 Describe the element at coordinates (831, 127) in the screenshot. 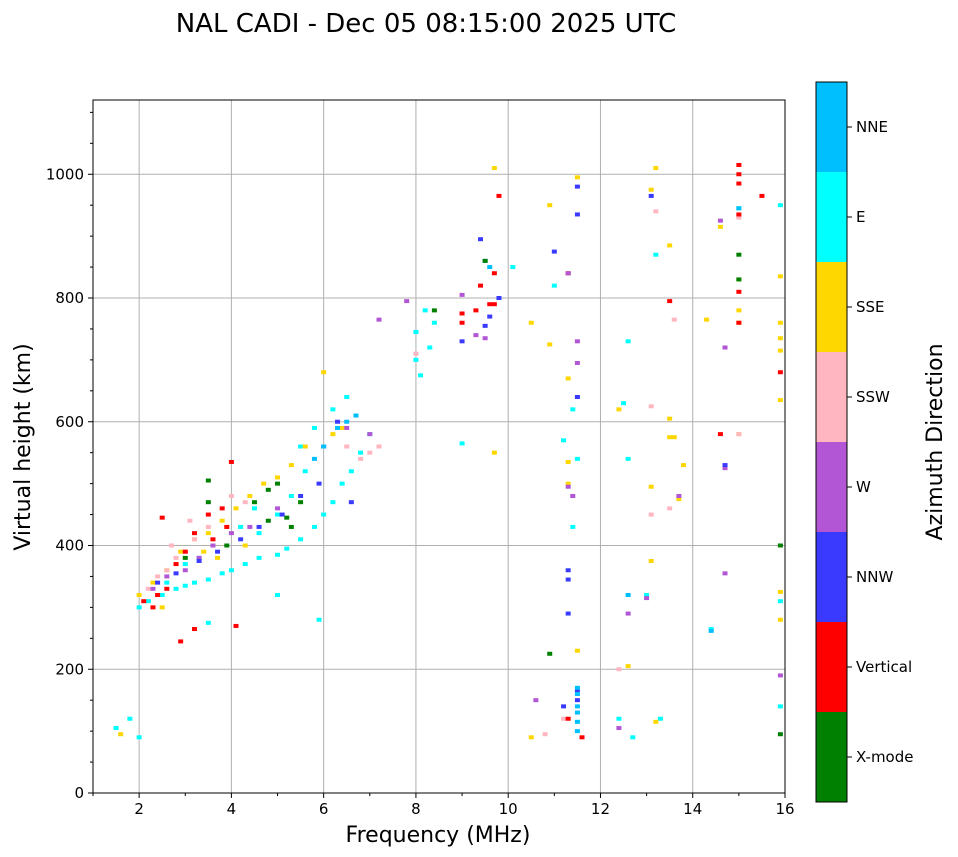

I see `colorbar-swatch-nne` at that location.